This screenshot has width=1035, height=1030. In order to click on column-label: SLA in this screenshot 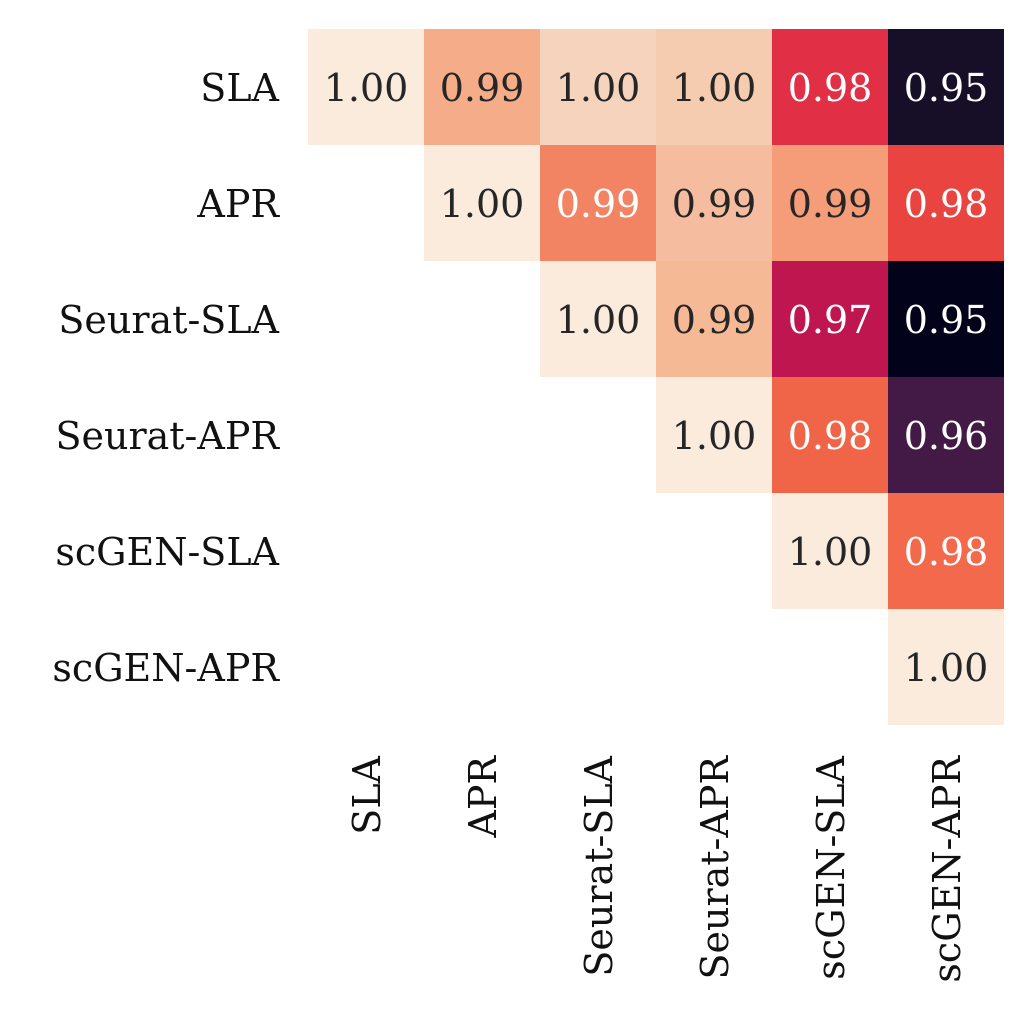, I will do `click(367, 794)`.